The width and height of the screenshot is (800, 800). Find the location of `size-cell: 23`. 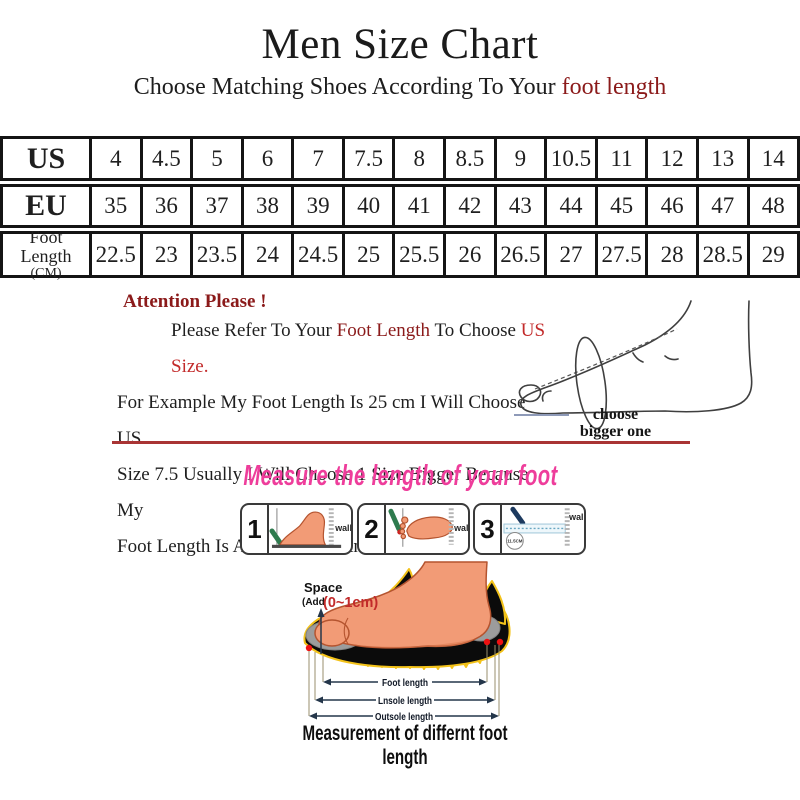

size-cell: 23 is located at coordinates (166, 254).